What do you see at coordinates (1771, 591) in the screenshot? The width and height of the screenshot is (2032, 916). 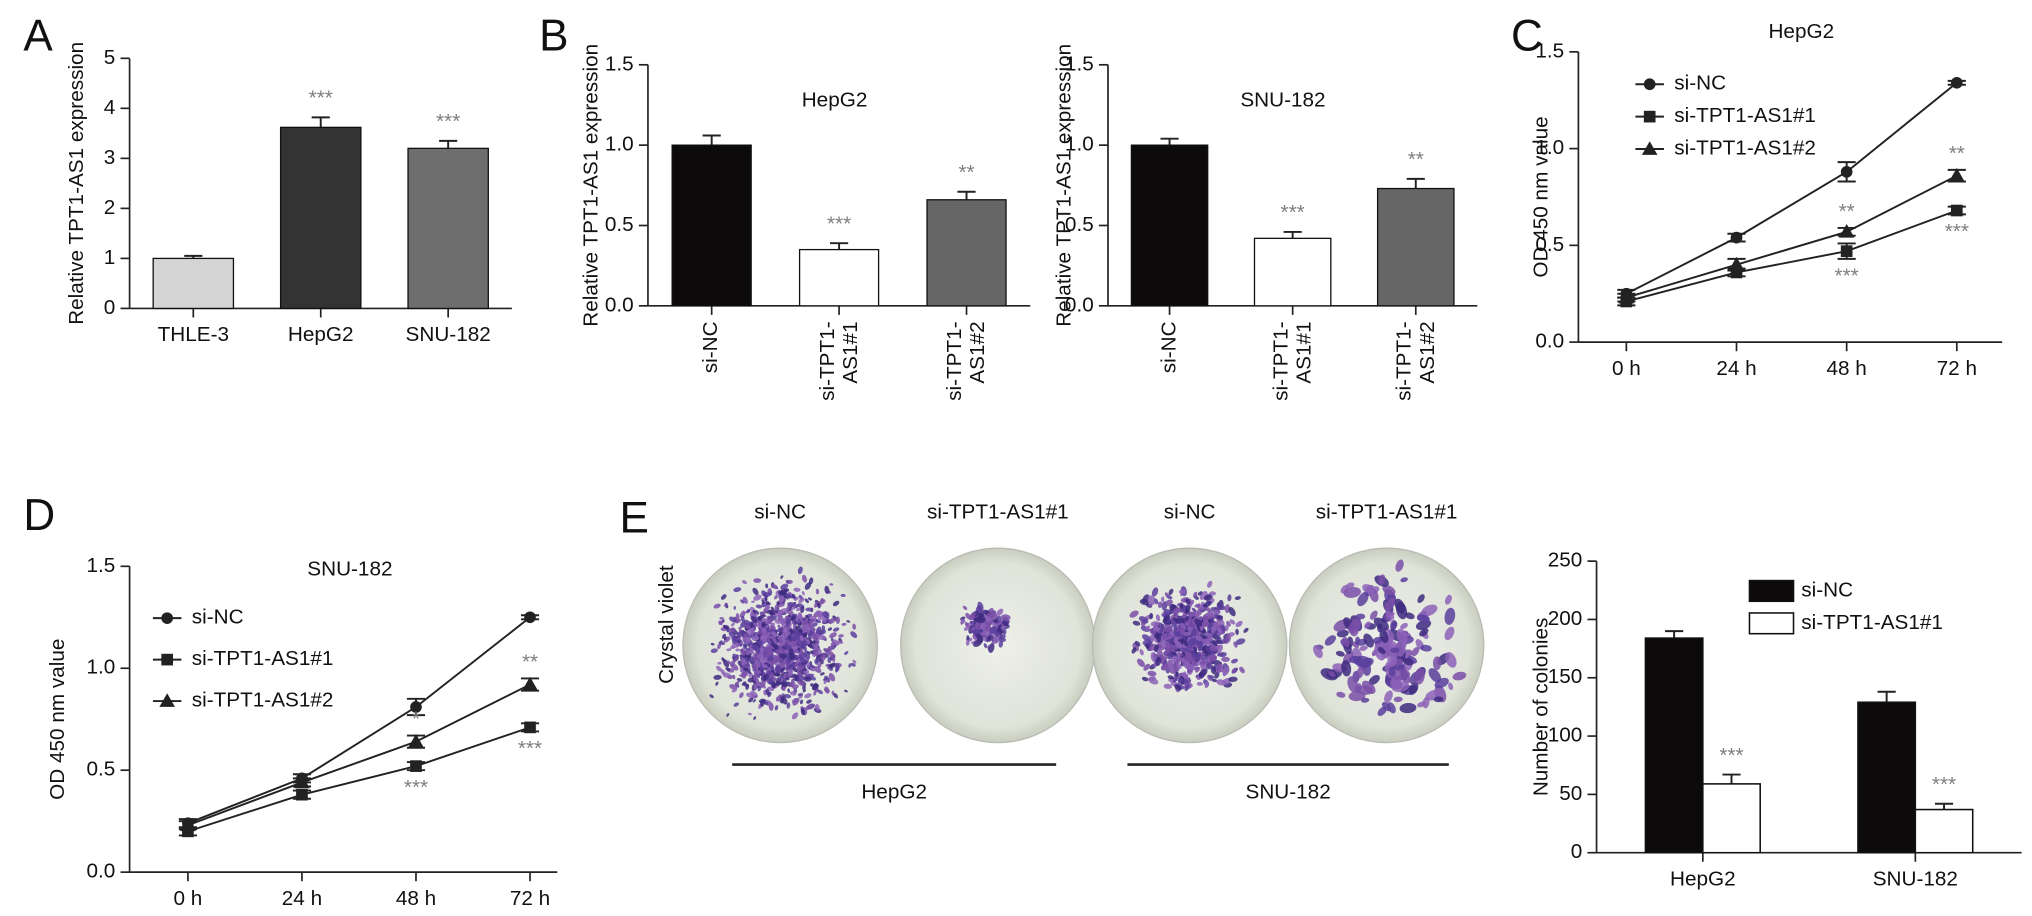 I see `legend-swatch` at bounding box center [1771, 591].